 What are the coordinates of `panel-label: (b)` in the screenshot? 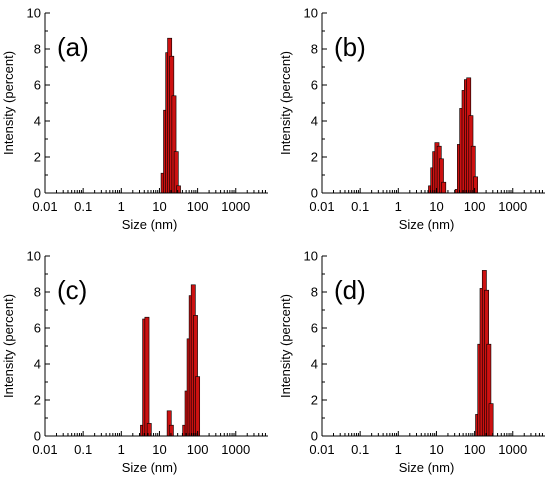 It's located at (350, 47).